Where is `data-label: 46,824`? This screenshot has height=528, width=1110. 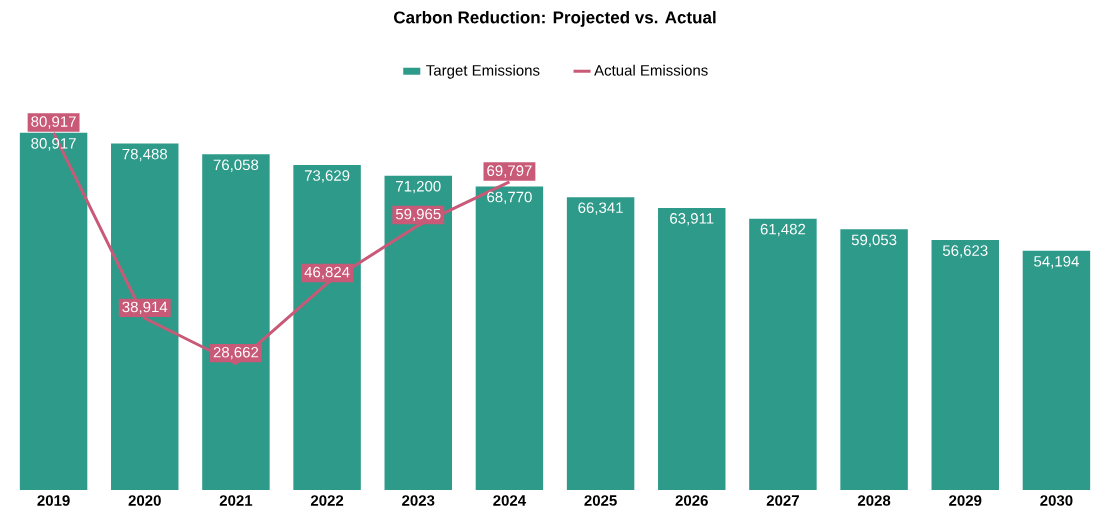 data-label: 46,824 is located at coordinates (327, 273).